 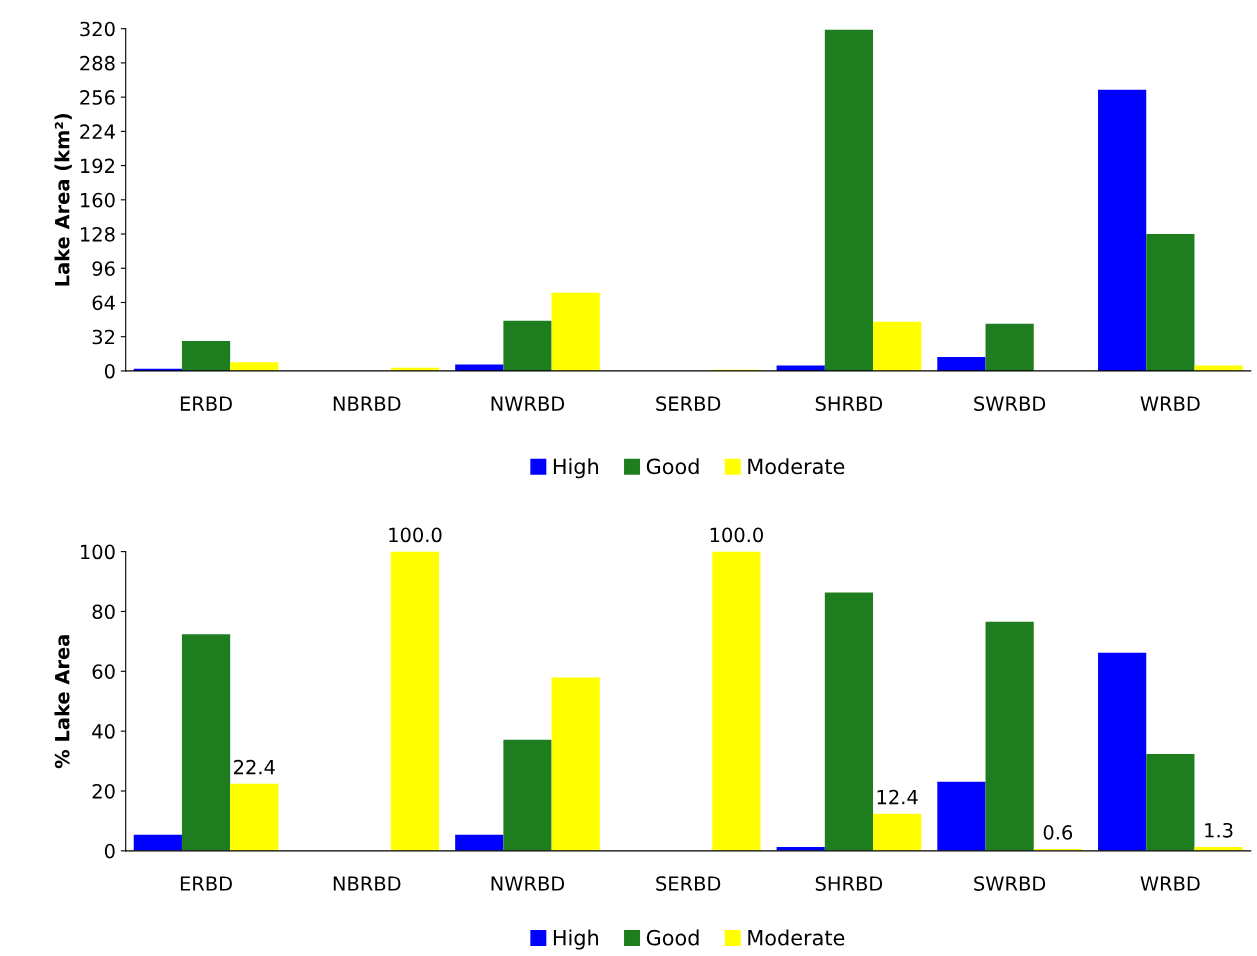 I want to click on y-tick-label: 64, so click(x=103, y=303).